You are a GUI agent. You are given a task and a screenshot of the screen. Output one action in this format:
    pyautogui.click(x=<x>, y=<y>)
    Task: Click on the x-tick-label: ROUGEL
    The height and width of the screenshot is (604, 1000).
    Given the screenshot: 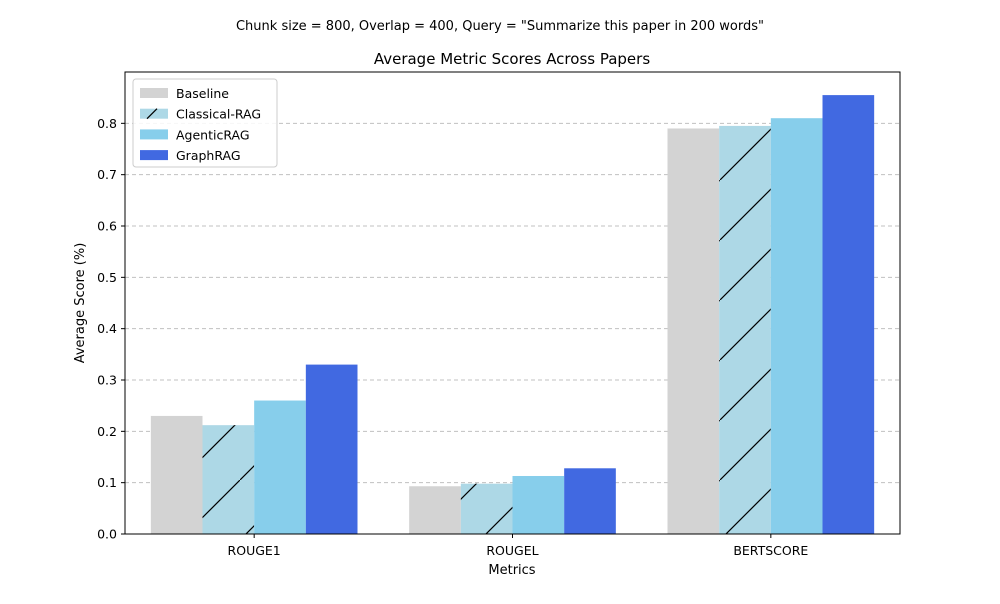 What is the action you would take?
    pyautogui.click(x=512, y=550)
    